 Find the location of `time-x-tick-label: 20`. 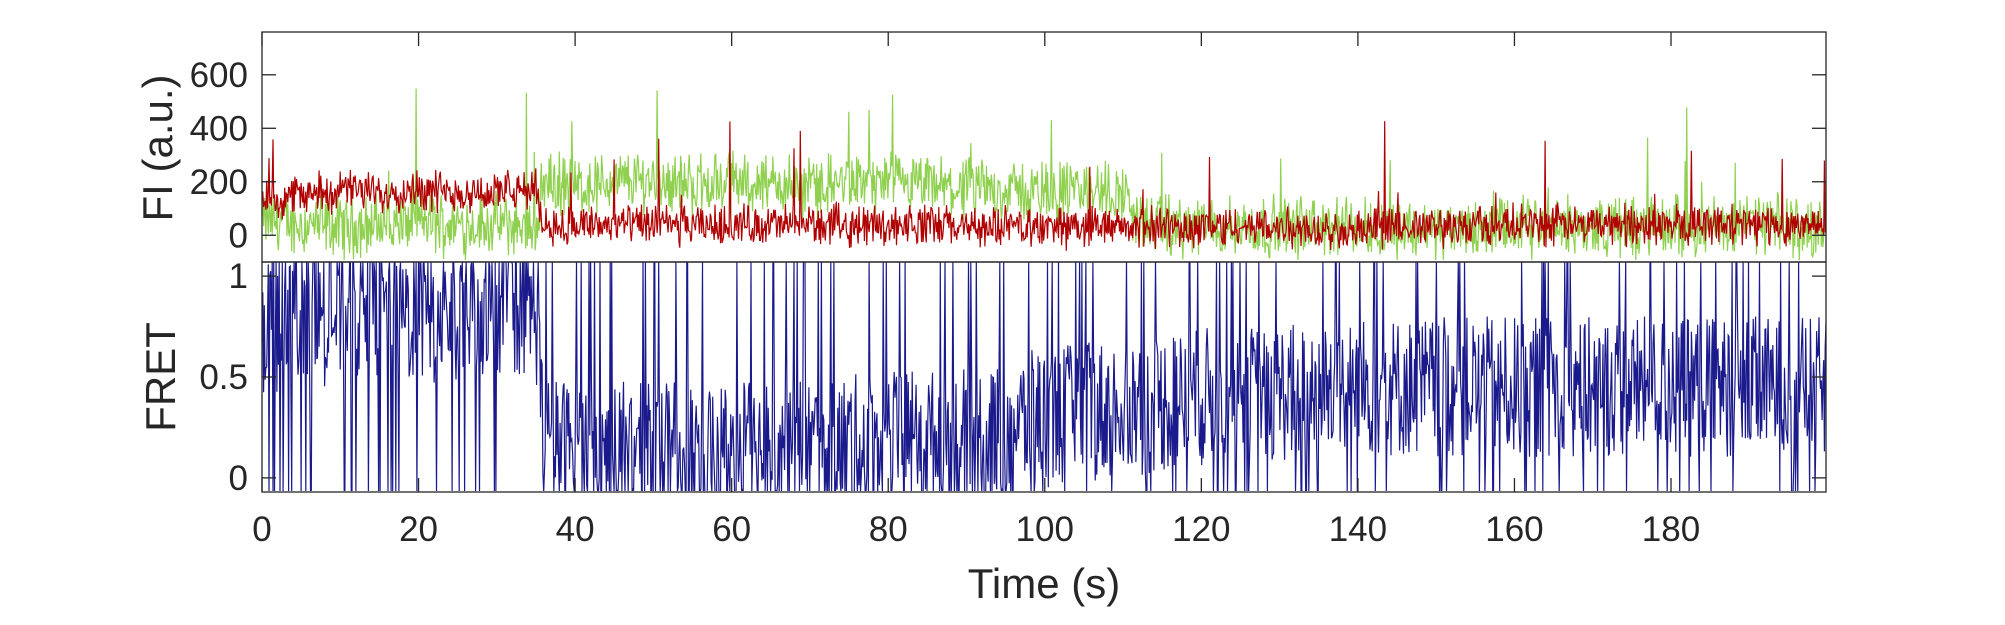

time-x-tick-label: 20 is located at coordinates (418, 529).